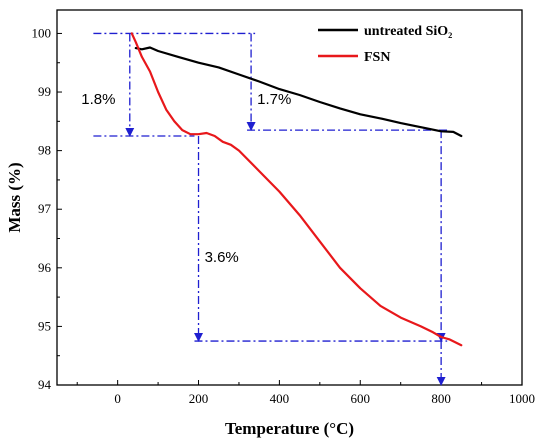 The height and width of the screenshot is (443, 550). What do you see at coordinates (408, 31) in the screenshot?
I see `legend-label: untreated SiO₂` at bounding box center [408, 31].